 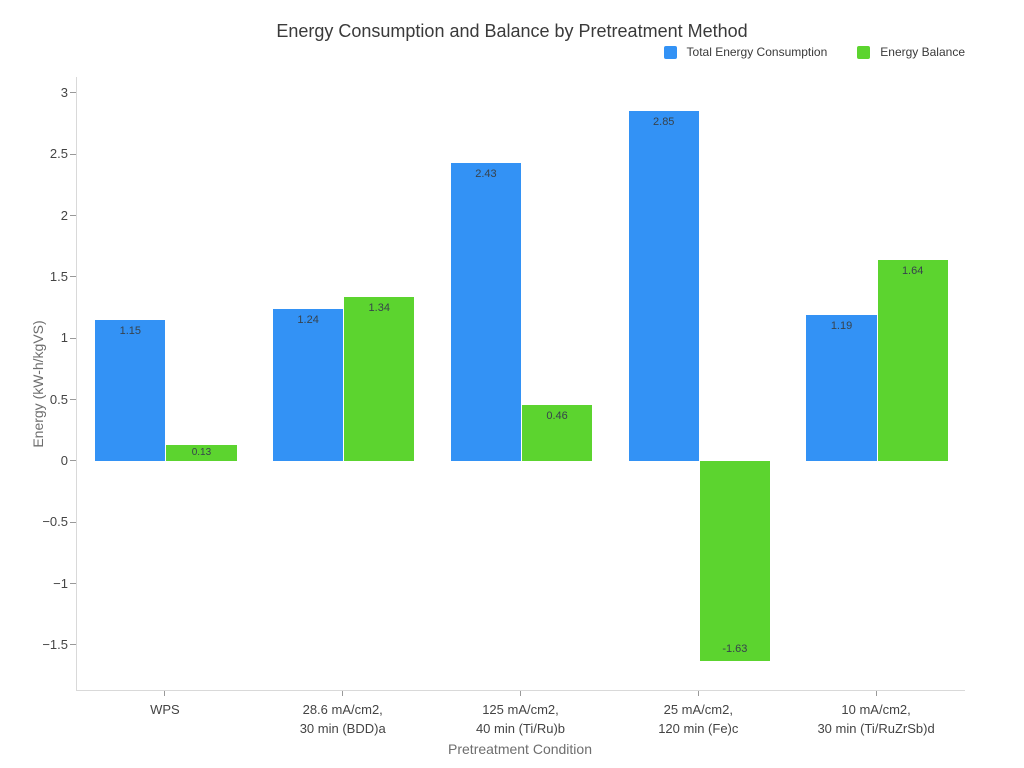 I want to click on bar-value-label: 2.43, so click(x=486, y=173).